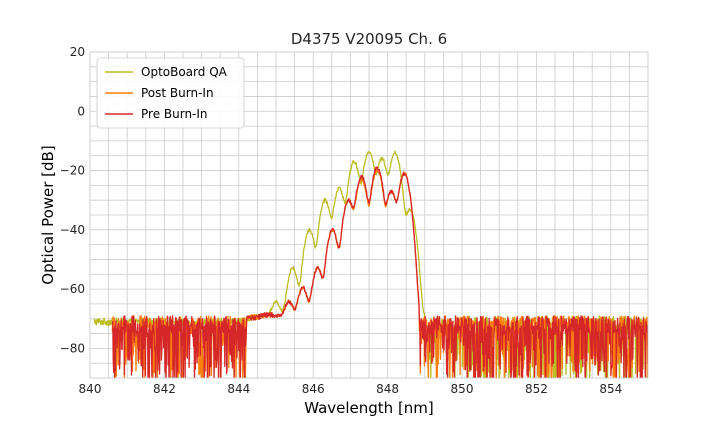 This screenshot has width=720, height=432. What do you see at coordinates (238, 389) in the screenshot?
I see `x-tick-label: 844` at bounding box center [238, 389].